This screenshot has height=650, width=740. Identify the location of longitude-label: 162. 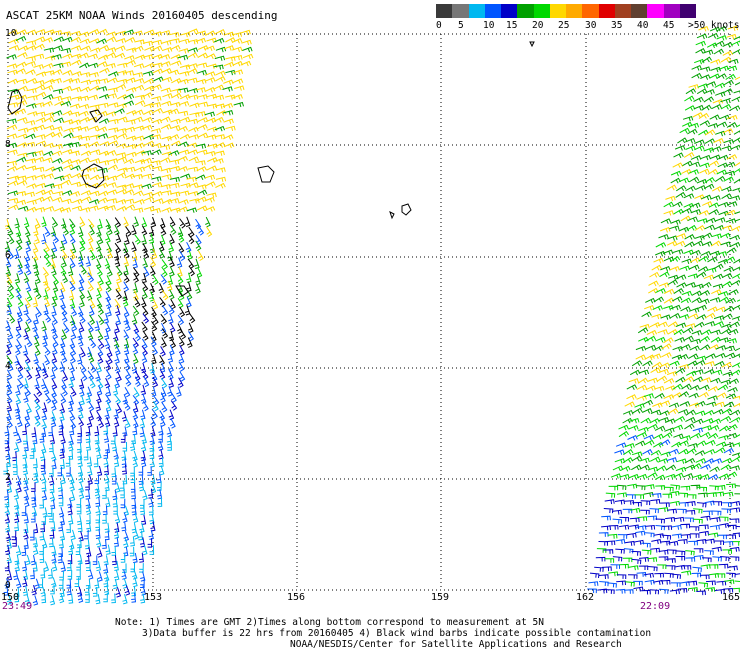
(585, 597).